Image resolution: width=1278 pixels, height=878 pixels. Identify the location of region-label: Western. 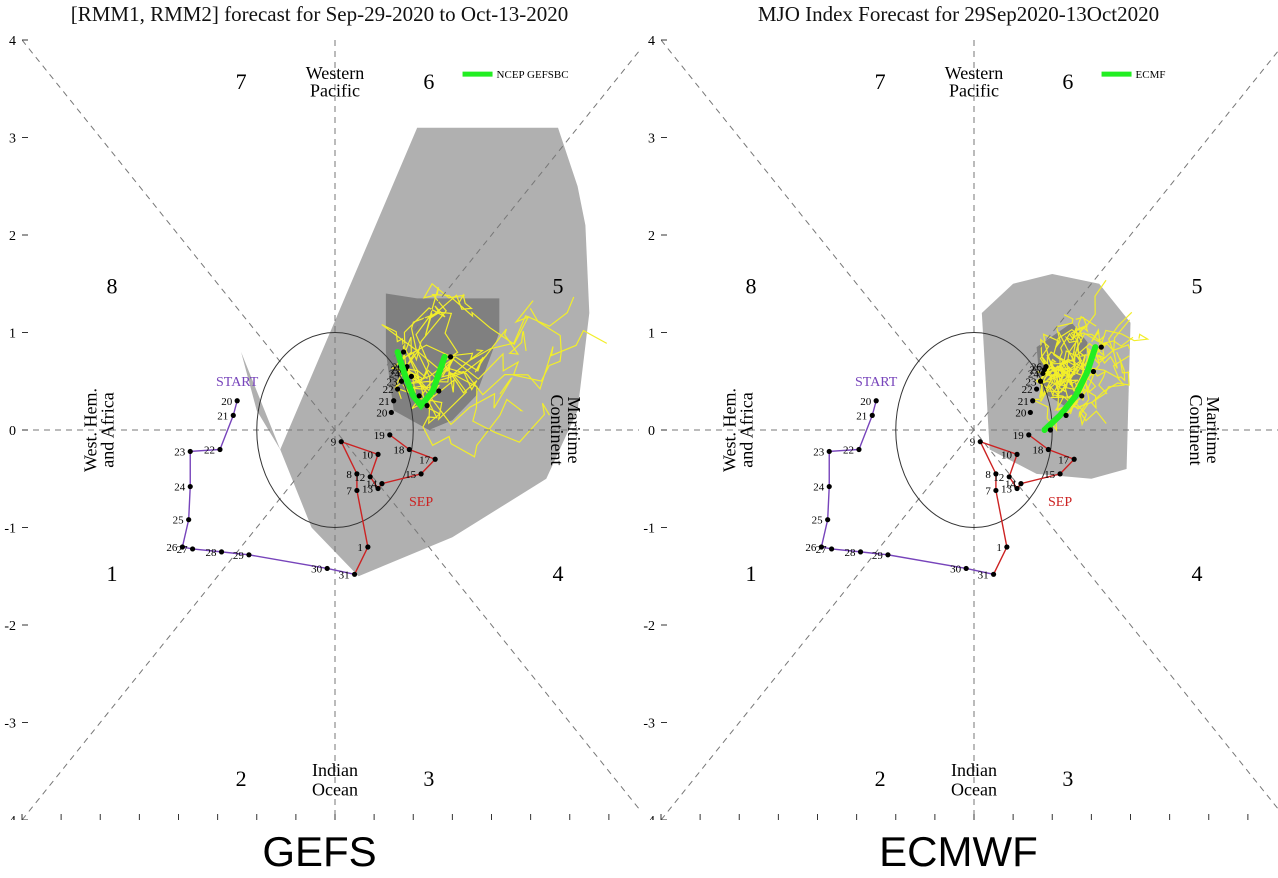
(974, 73).